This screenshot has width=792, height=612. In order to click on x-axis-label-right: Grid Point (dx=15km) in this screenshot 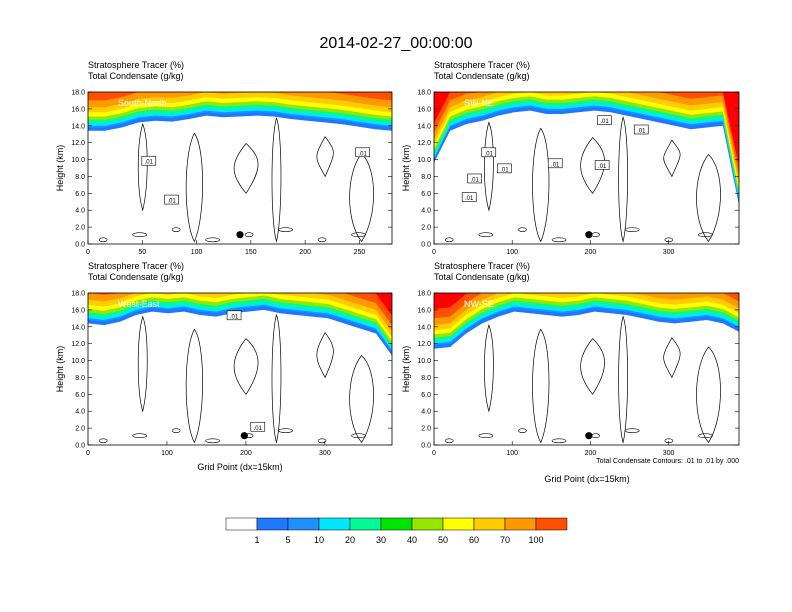, I will do `click(586, 479)`.